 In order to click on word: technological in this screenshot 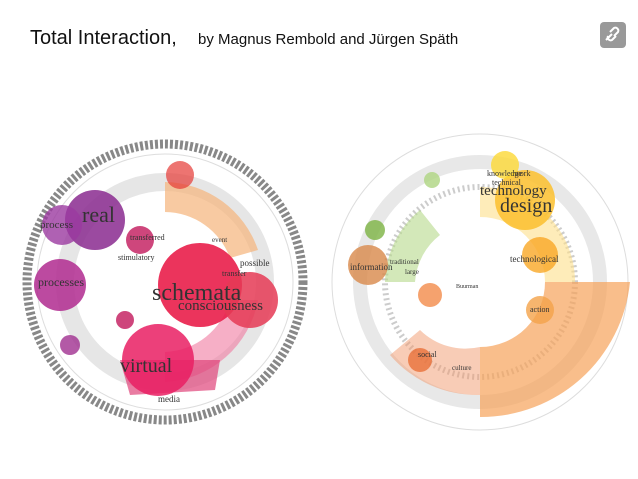, I will do `click(534, 259)`.